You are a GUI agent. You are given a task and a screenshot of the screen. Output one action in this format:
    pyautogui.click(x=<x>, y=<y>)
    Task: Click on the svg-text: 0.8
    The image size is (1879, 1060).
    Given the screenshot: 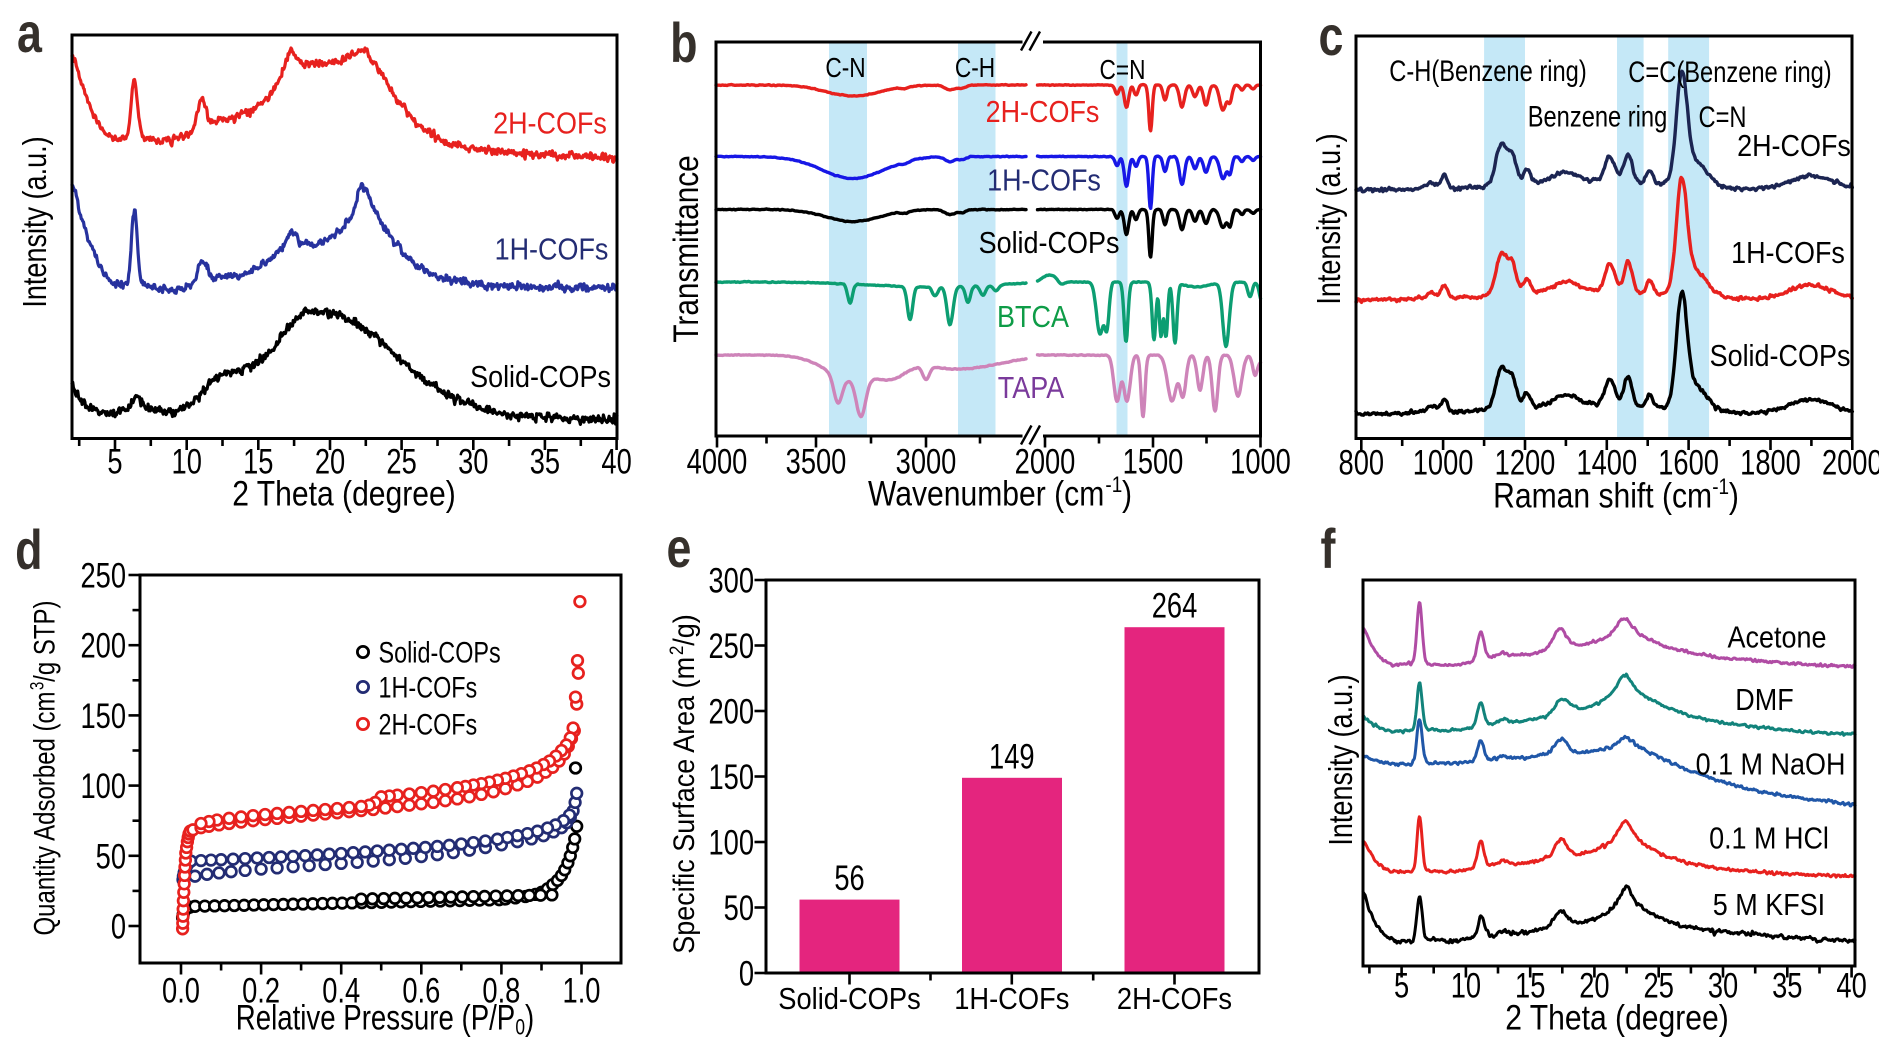 What is the action you would take?
    pyautogui.click(x=501, y=990)
    